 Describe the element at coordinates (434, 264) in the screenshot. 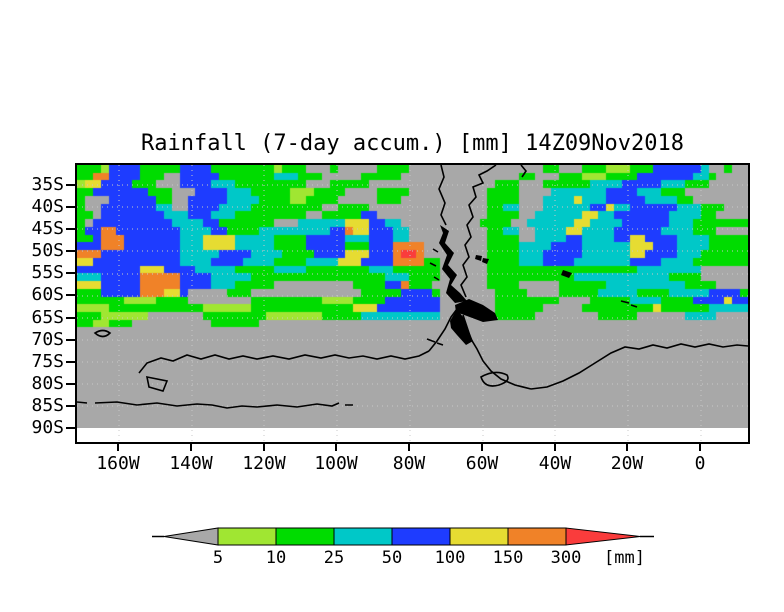

I see `chile-archipelago-dashes` at that location.